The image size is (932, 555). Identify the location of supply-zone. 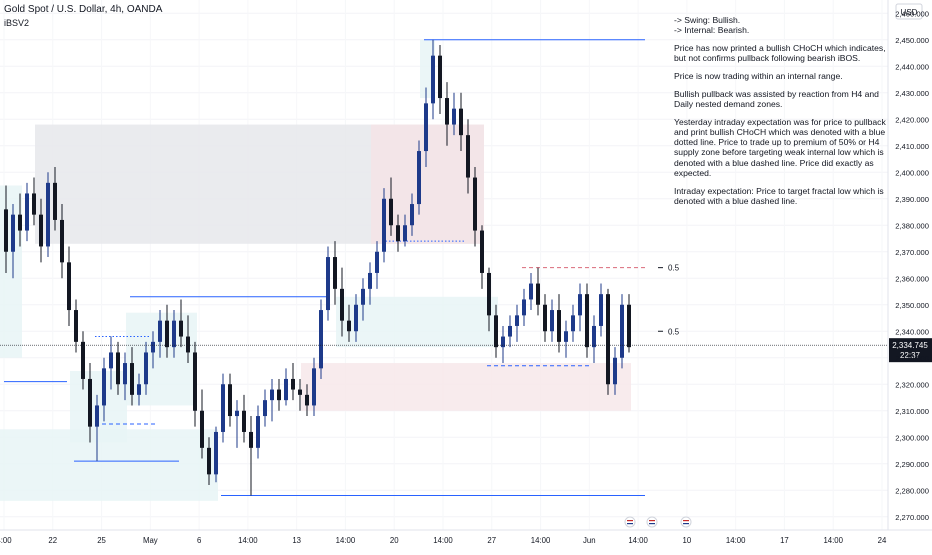
(466, 387).